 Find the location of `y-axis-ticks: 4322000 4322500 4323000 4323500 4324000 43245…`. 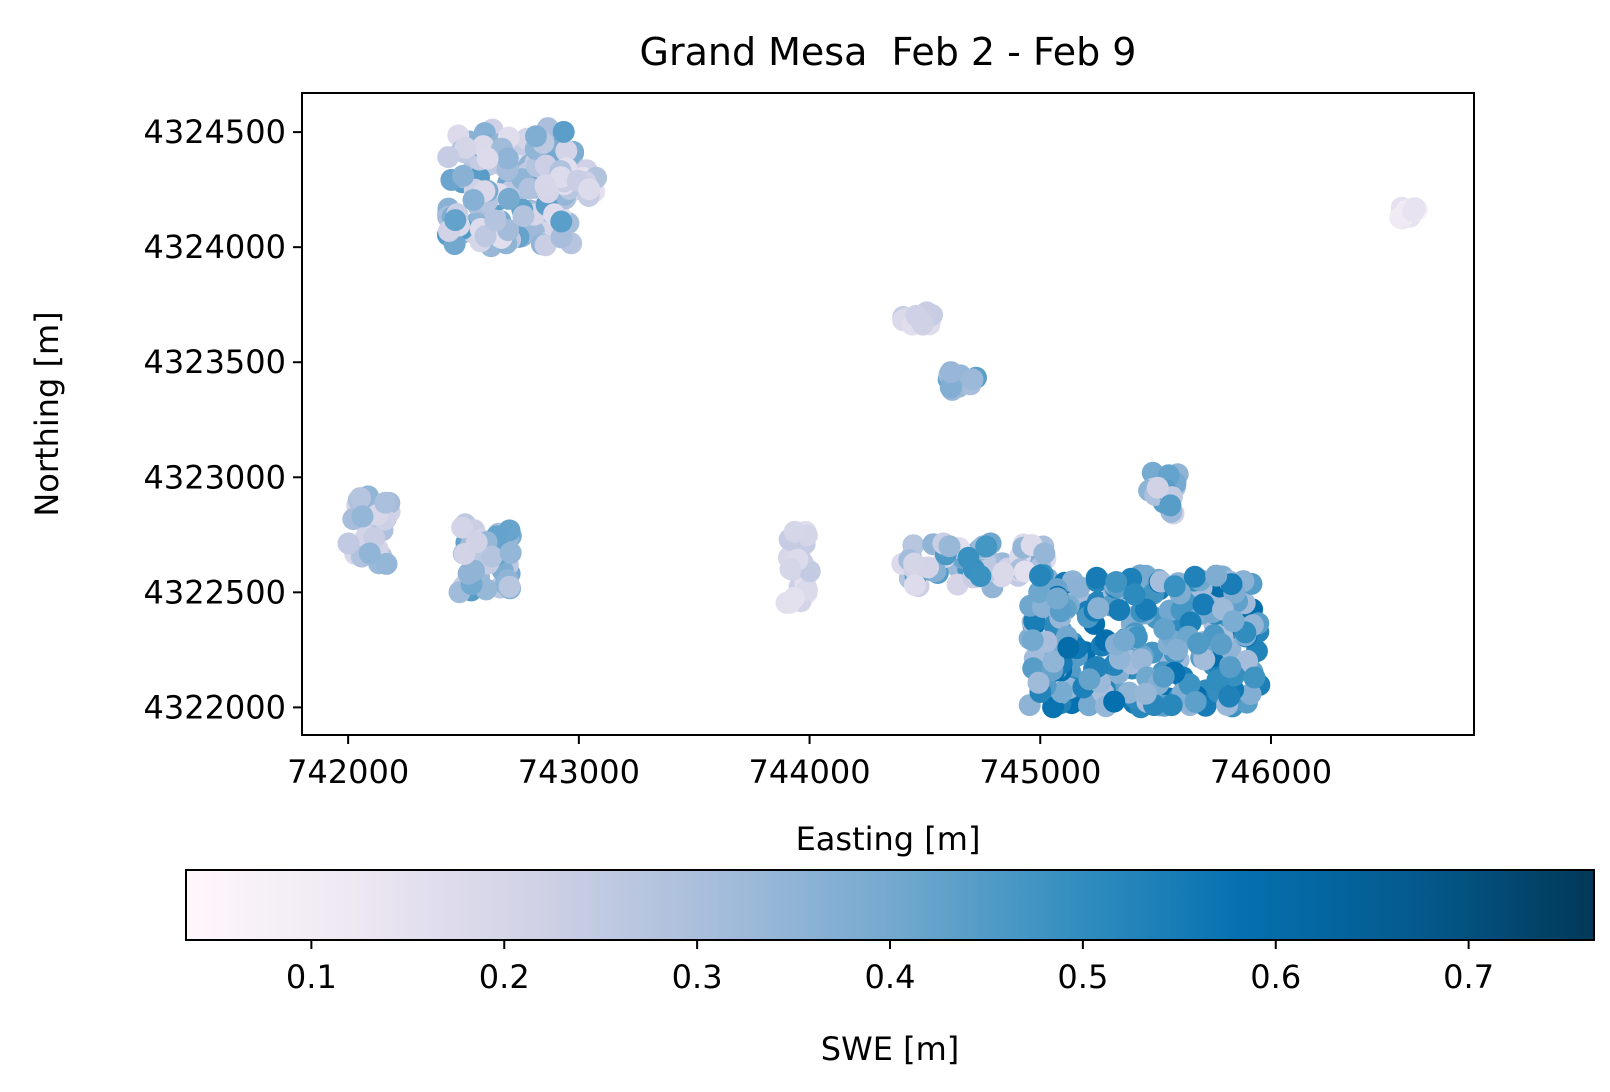

y-axis-ticks: 4322000 4322500 4323000 4323500 4324000 43245… is located at coordinates (222, 419).